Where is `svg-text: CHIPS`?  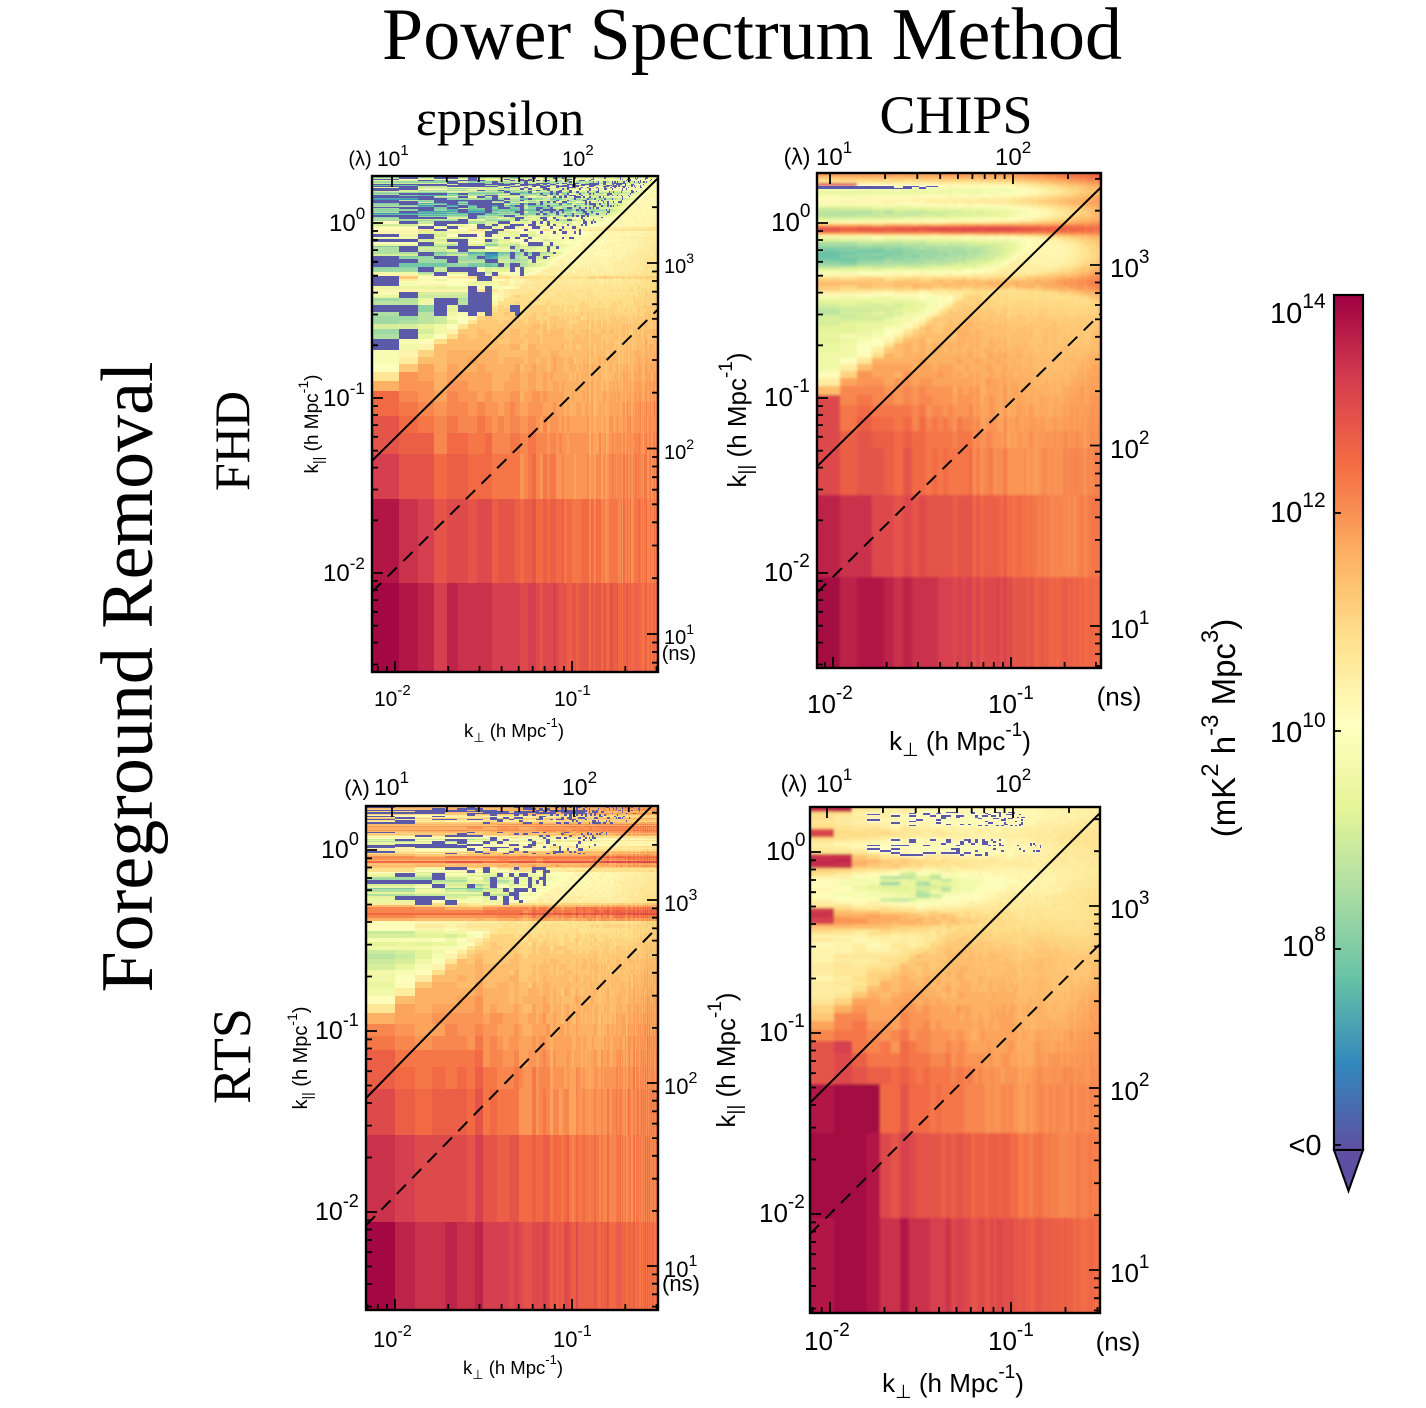
svg-text: CHIPS is located at coordinates (955, 115).